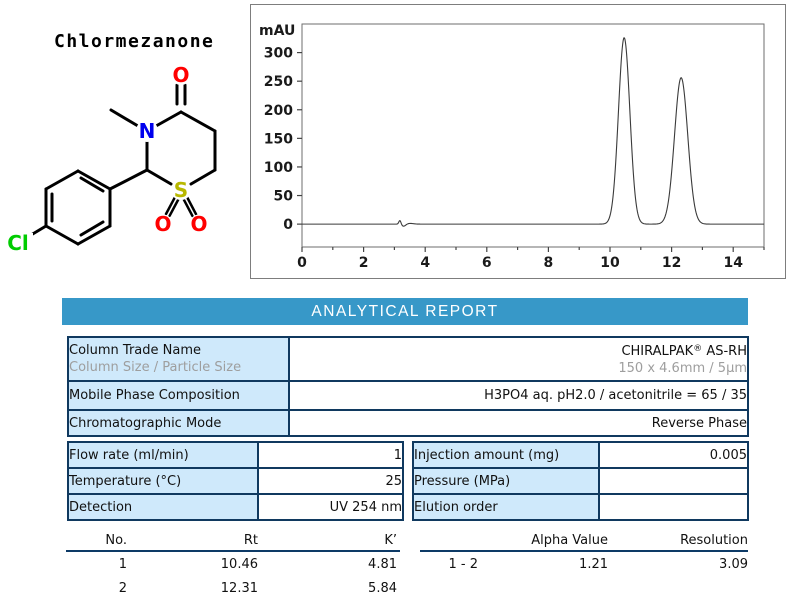  Describe the element at coordinates (18, 243) in the screenshot. I see `chlorine-label: Cl` at that location.